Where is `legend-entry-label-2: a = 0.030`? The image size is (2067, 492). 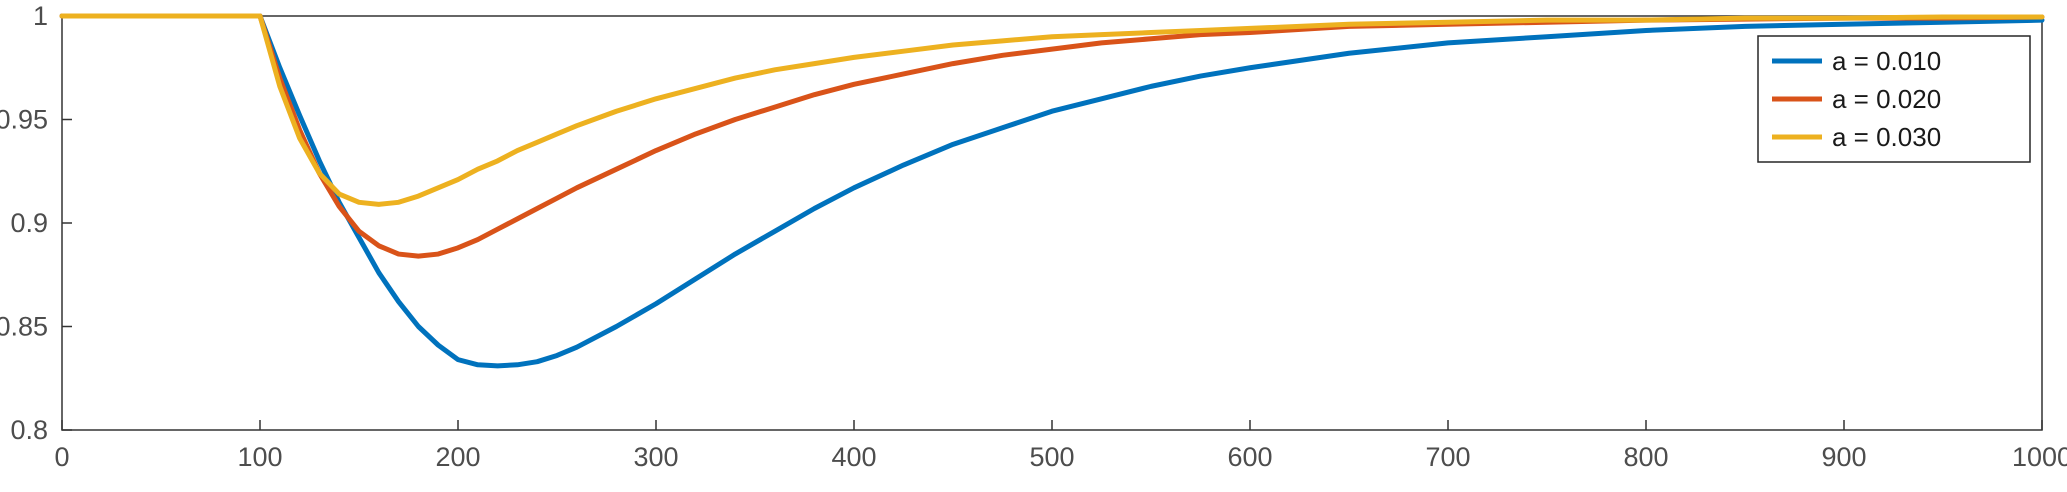 legend-entry-label-2: a = 0.030 is located at coordinates (1886, 137).